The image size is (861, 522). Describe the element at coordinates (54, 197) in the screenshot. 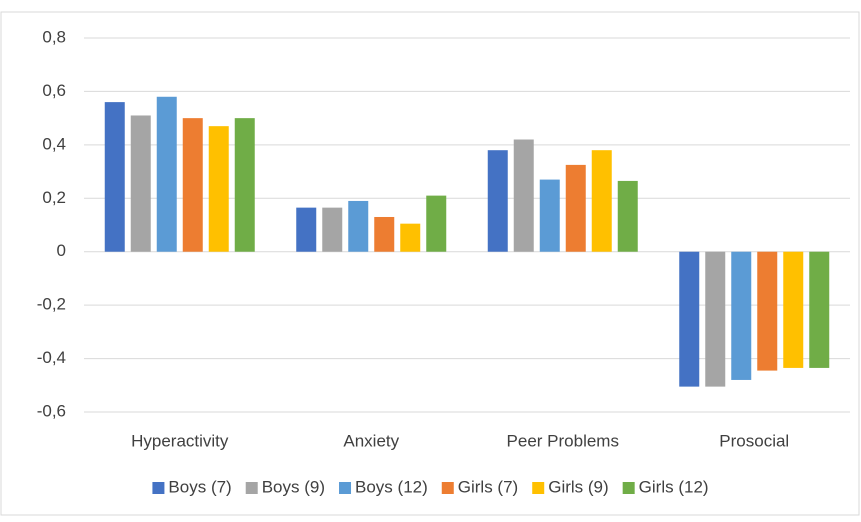

I see `y-tick-label: 0,2` at that location.